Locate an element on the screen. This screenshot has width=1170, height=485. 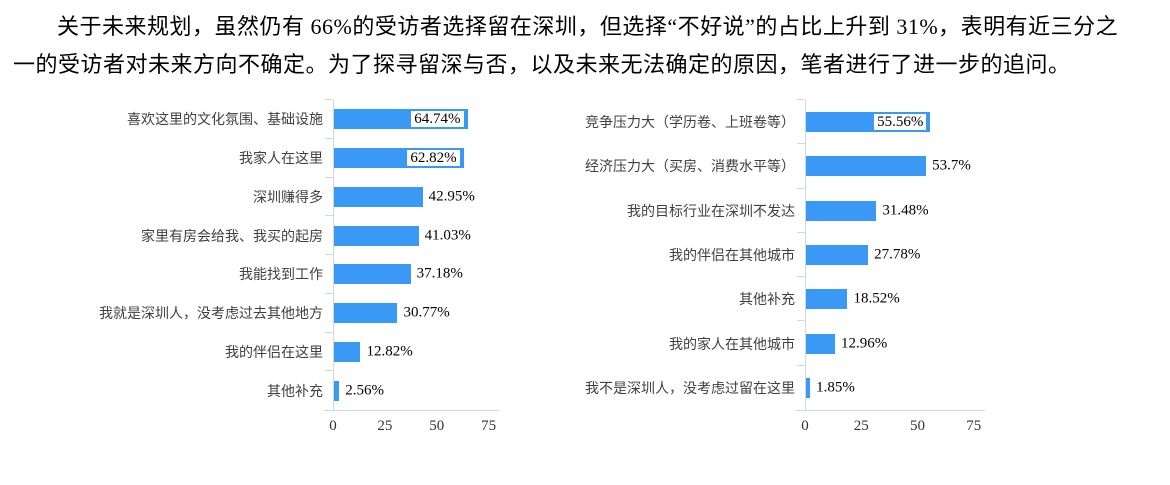
plot-cell: 62.82% is located at coordinates (412, 157).